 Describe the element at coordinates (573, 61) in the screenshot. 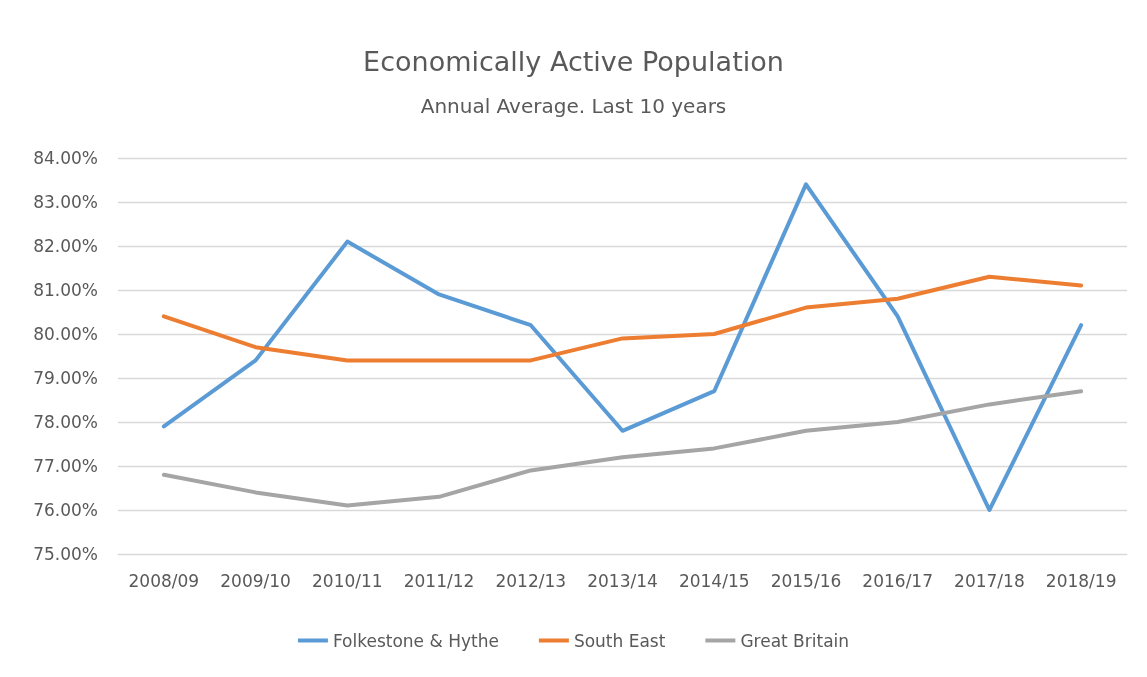

I see `chart-title: Economically Active Population` at that location.